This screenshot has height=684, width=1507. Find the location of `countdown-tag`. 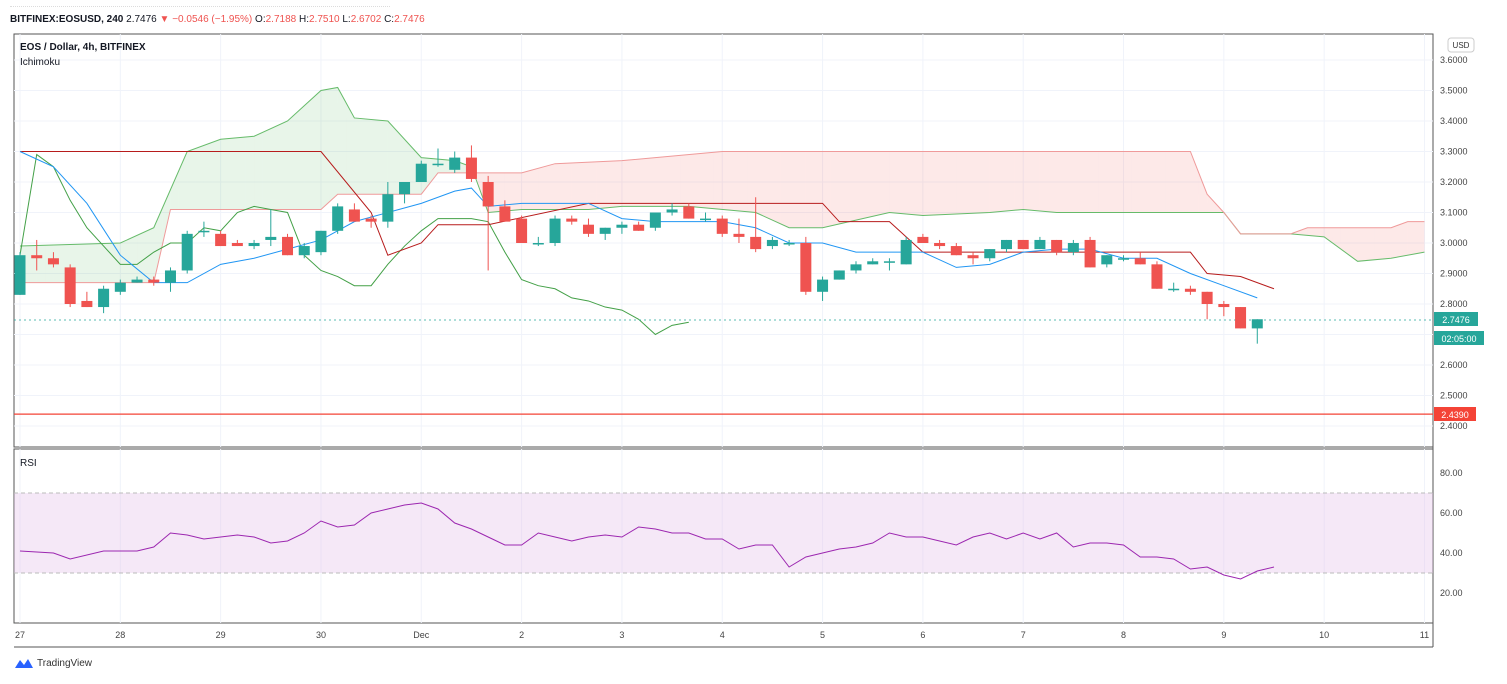

countdown-tag is located at coordinates (1459, 338).